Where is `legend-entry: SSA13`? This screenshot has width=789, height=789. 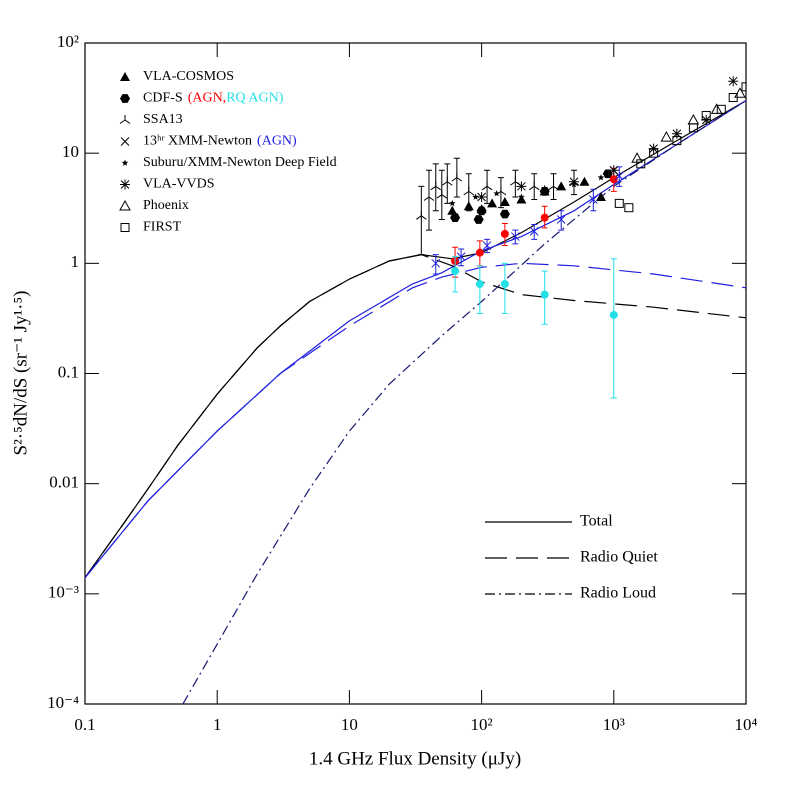 legend-entry: SSA13 is located at coordinates (163, 119).